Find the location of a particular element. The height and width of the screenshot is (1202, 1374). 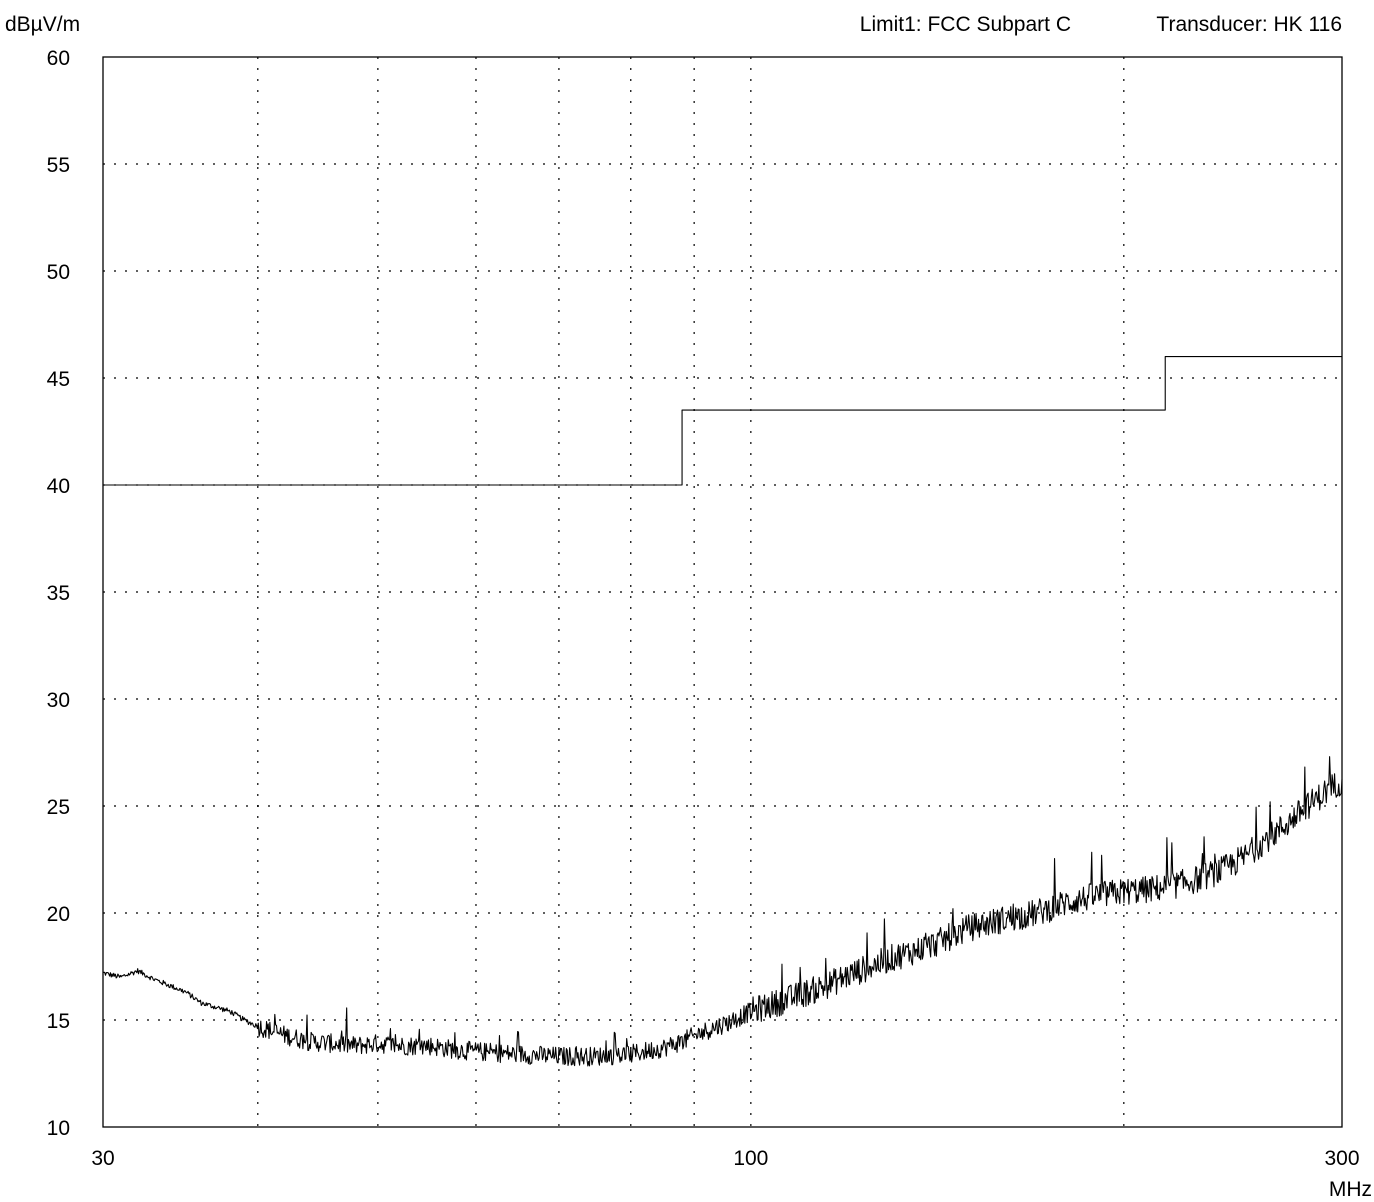

transducer-header: Transducer: HK 116 is located at coordinates (1249, 24).